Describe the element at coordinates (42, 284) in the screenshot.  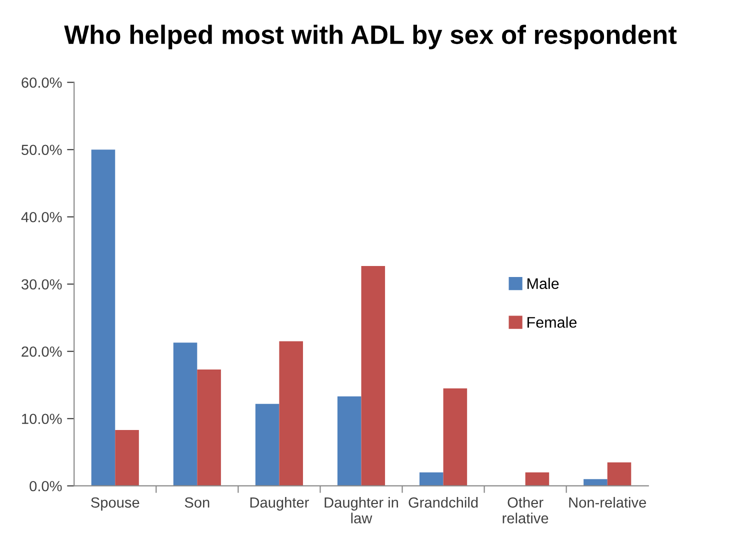
I see `y-tick-label: 30.0%` at that location.